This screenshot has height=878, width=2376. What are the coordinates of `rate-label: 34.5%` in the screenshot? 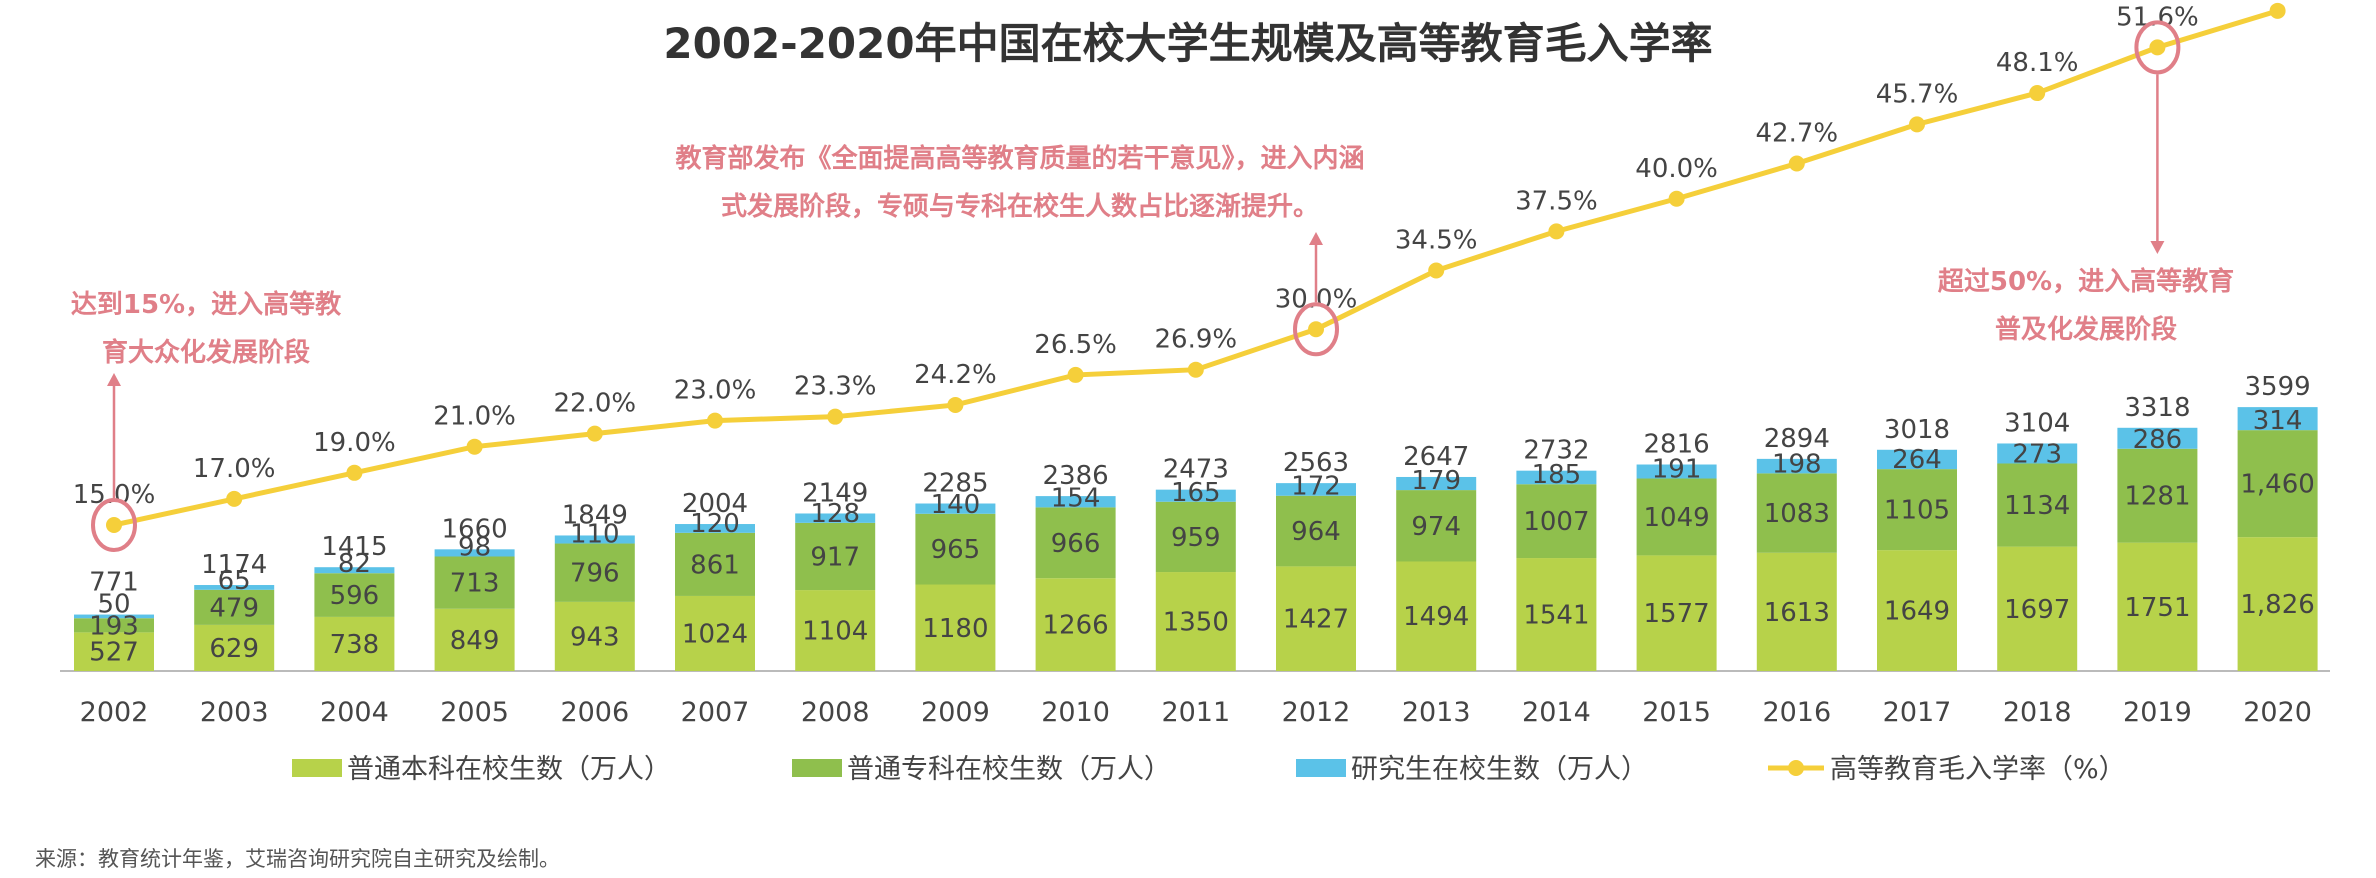 It's located at (1436, 241).